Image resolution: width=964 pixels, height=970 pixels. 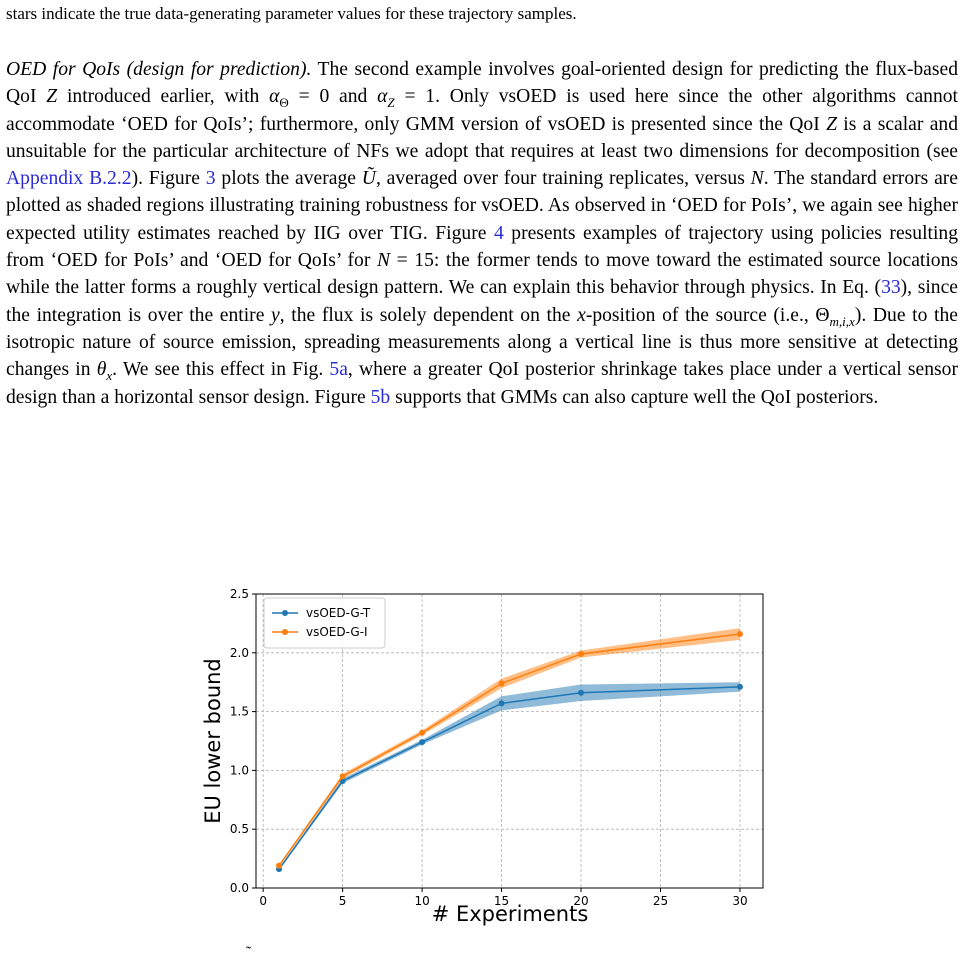 I want to click on x-tick-label: 25, so click(x=660, y=901).